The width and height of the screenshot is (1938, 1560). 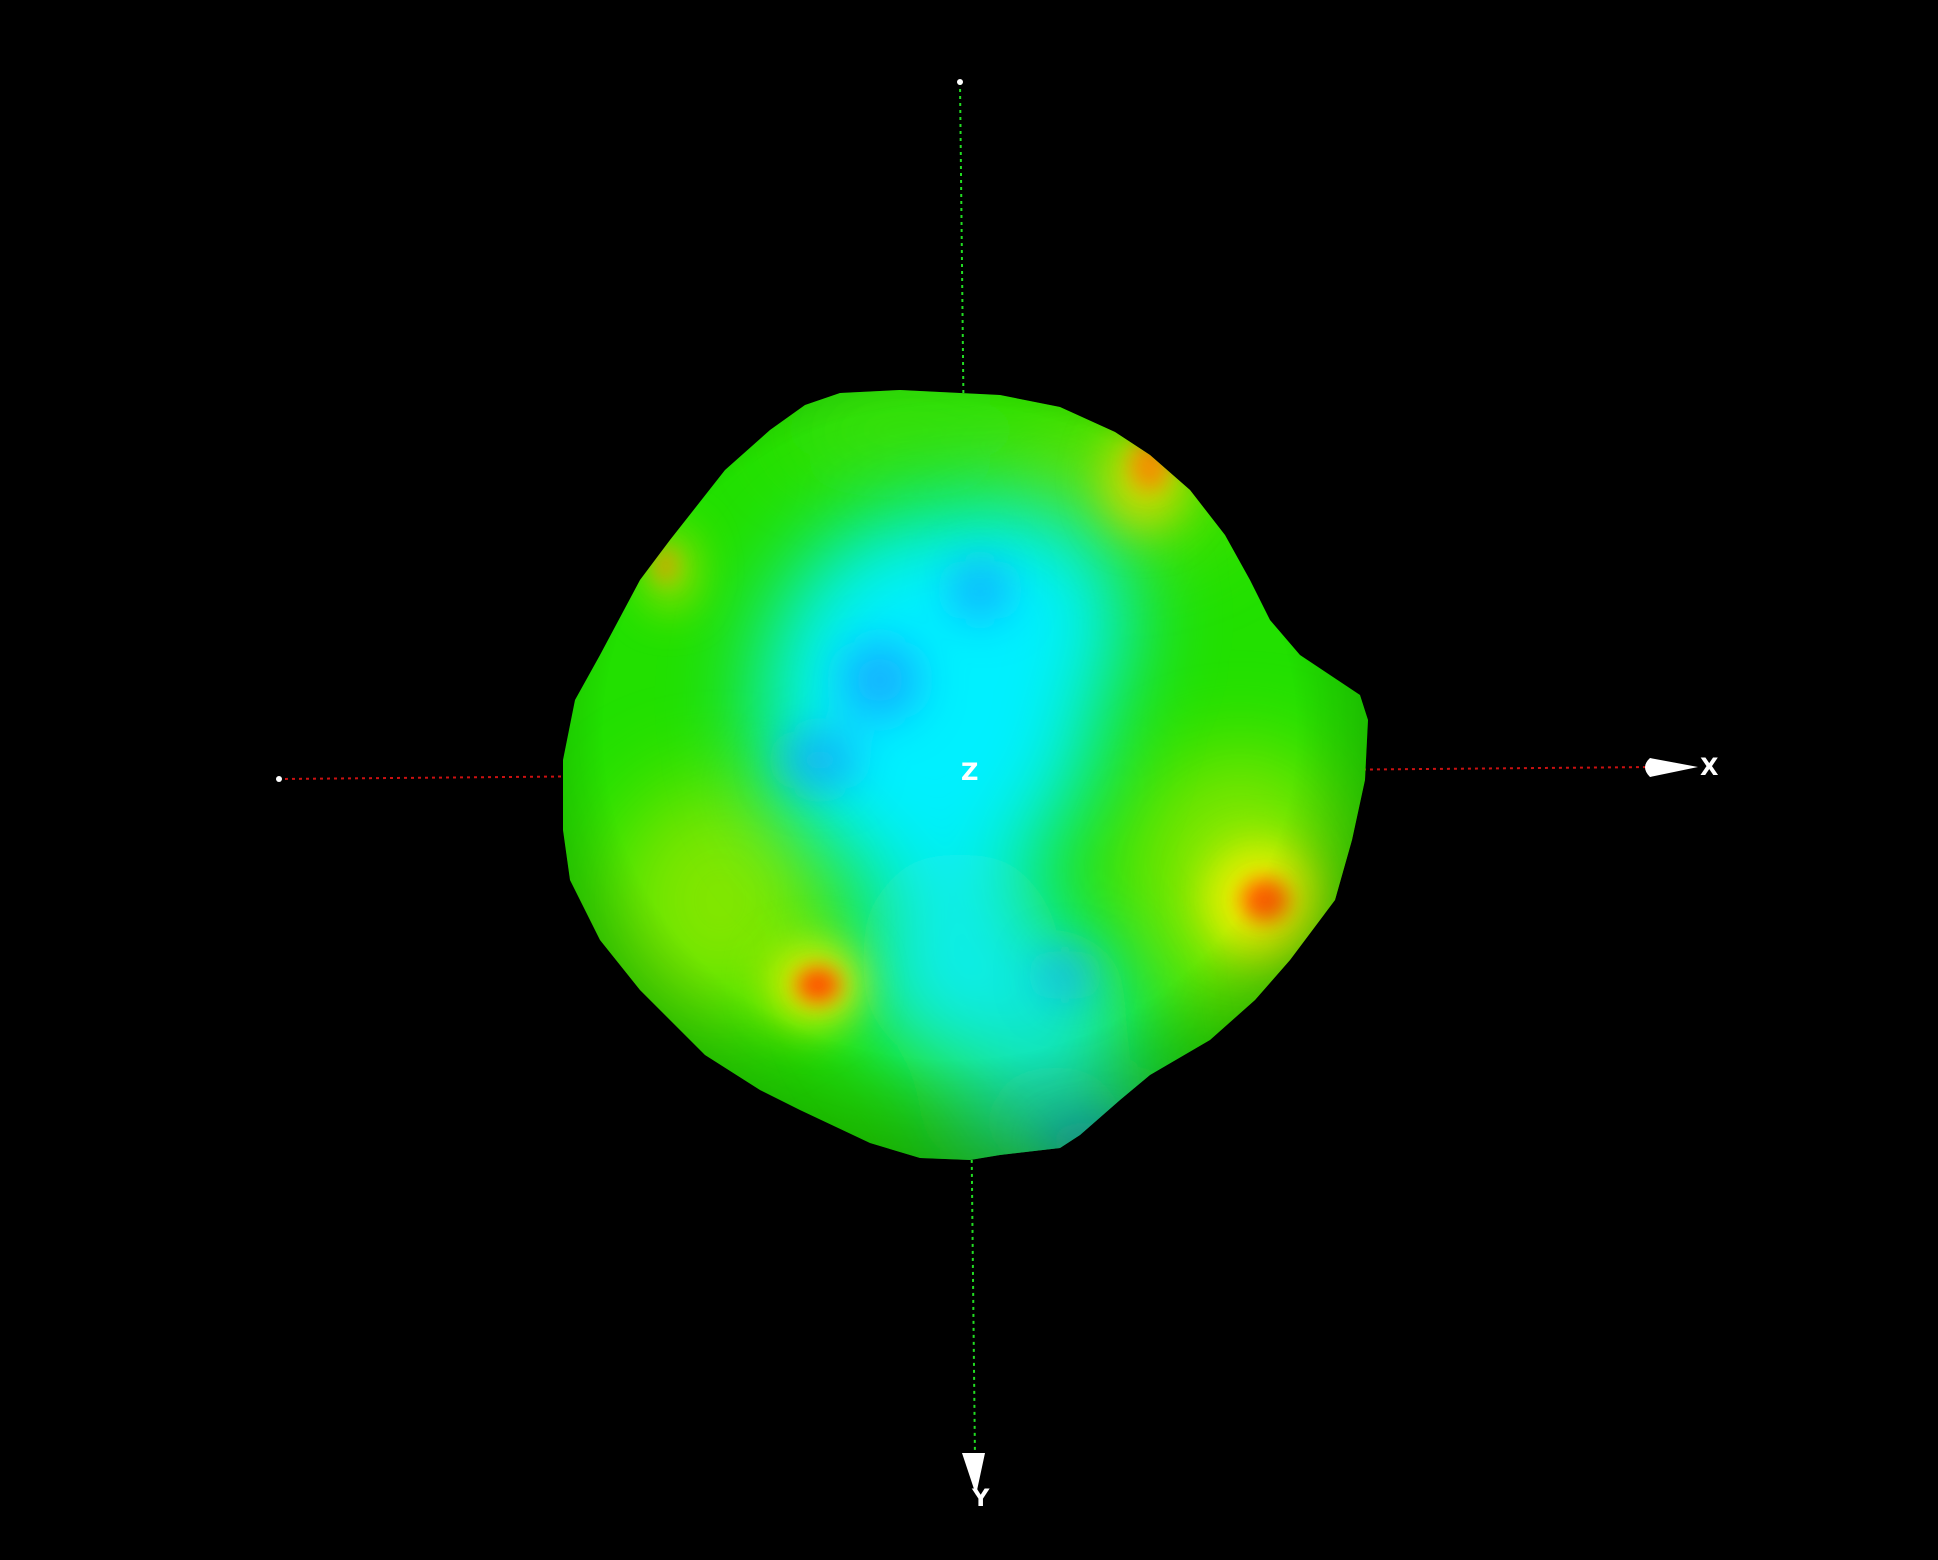 I want to click on z-axis: Z, so click(x=969, y=772).